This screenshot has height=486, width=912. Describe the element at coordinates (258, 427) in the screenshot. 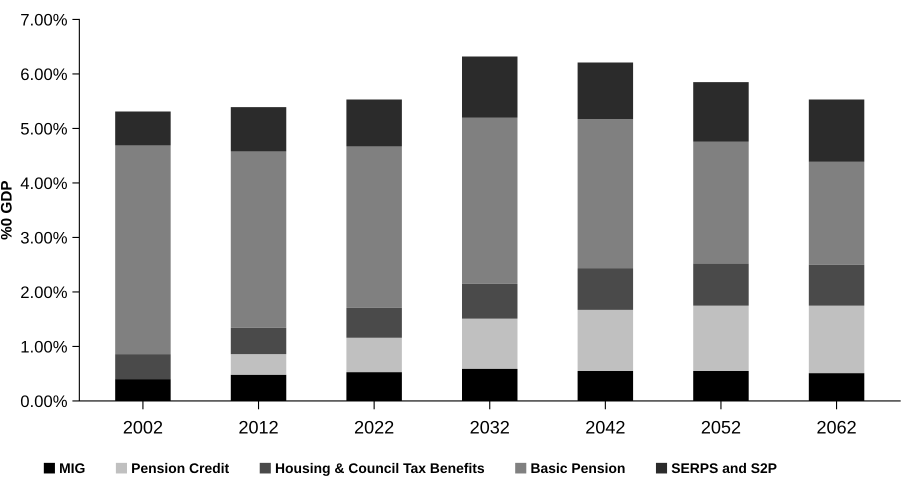

I see `x-tick-label: 2012` at that location.